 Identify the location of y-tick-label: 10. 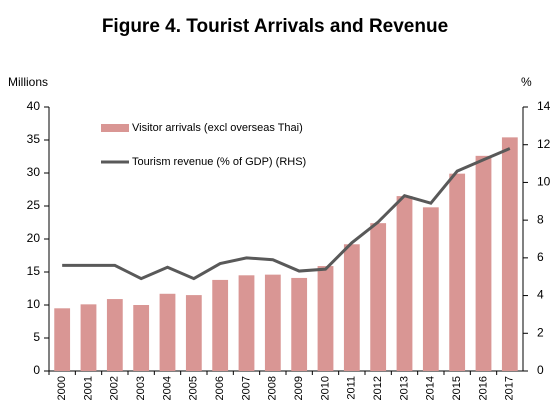
(34, 304).